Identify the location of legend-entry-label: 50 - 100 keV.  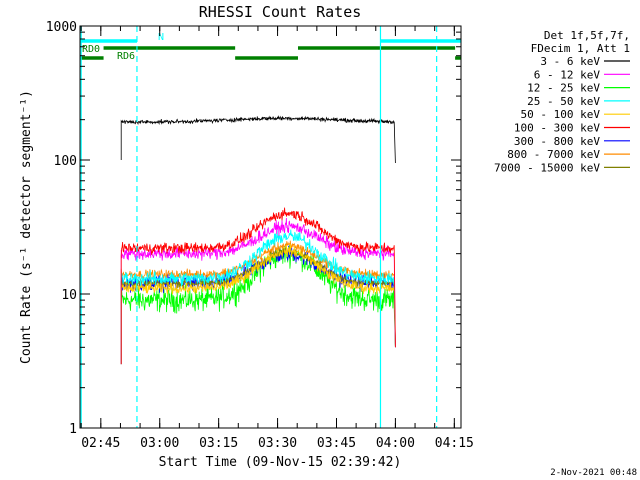
(561, 114).